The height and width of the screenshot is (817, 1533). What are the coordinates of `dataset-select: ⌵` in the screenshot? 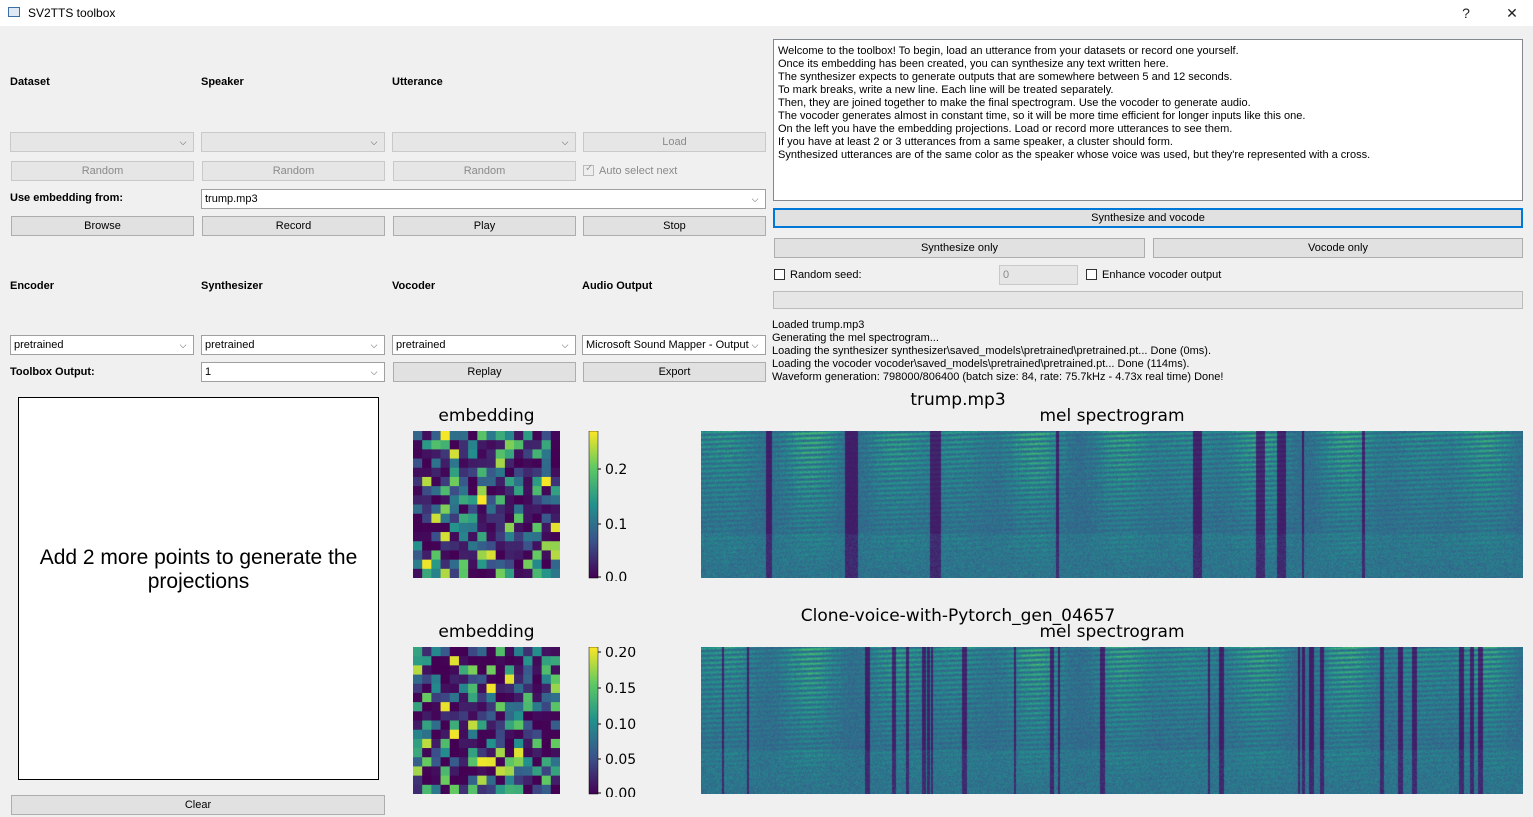 It's located at (102, 142).